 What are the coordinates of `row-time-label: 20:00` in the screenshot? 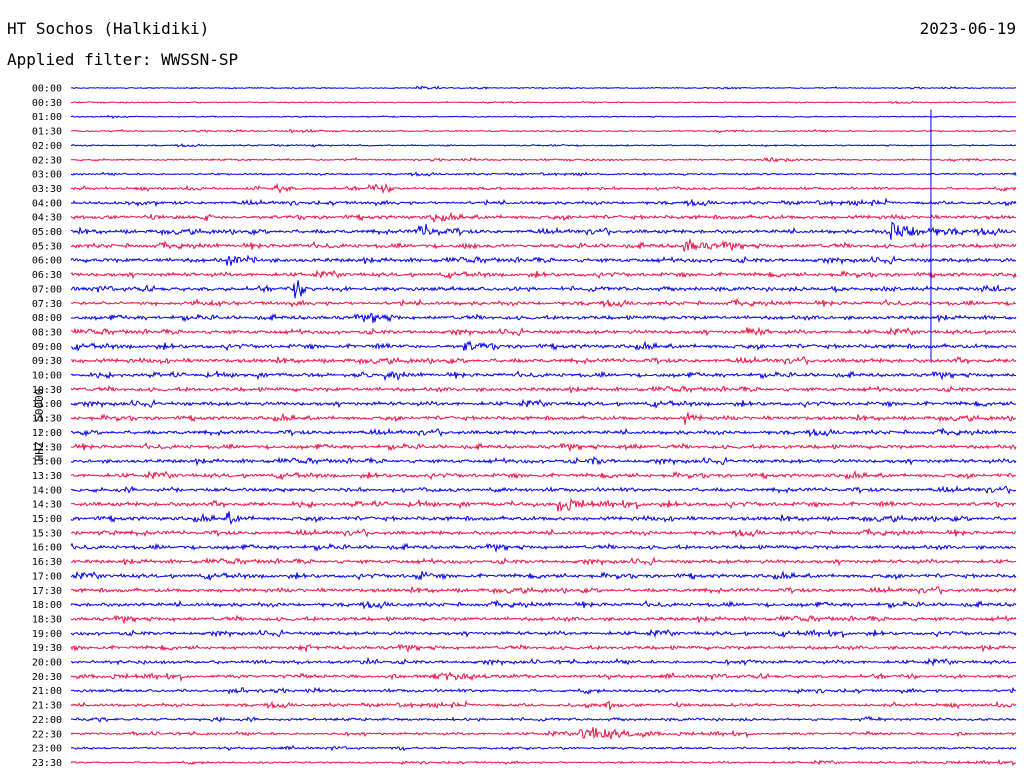 It's located at (47, 663).